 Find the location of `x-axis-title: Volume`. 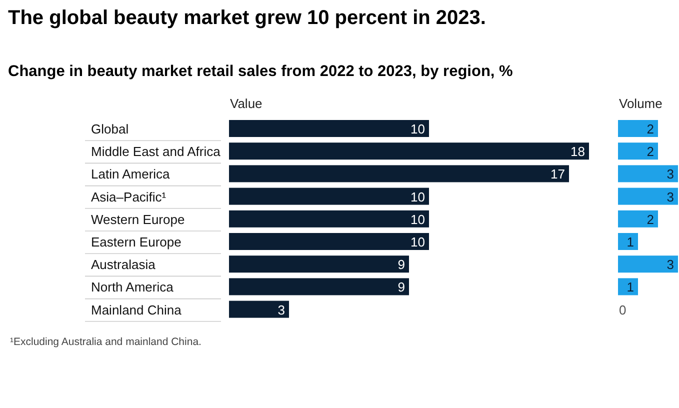

x-axis-title: Volume is located at coordinates (640, 103).